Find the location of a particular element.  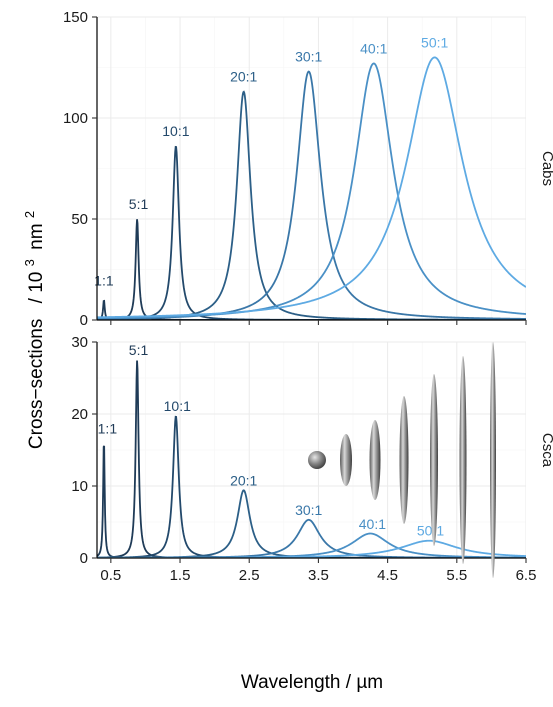

x-axis-title: Wavelength / µm is located at coordinates (312, 682).